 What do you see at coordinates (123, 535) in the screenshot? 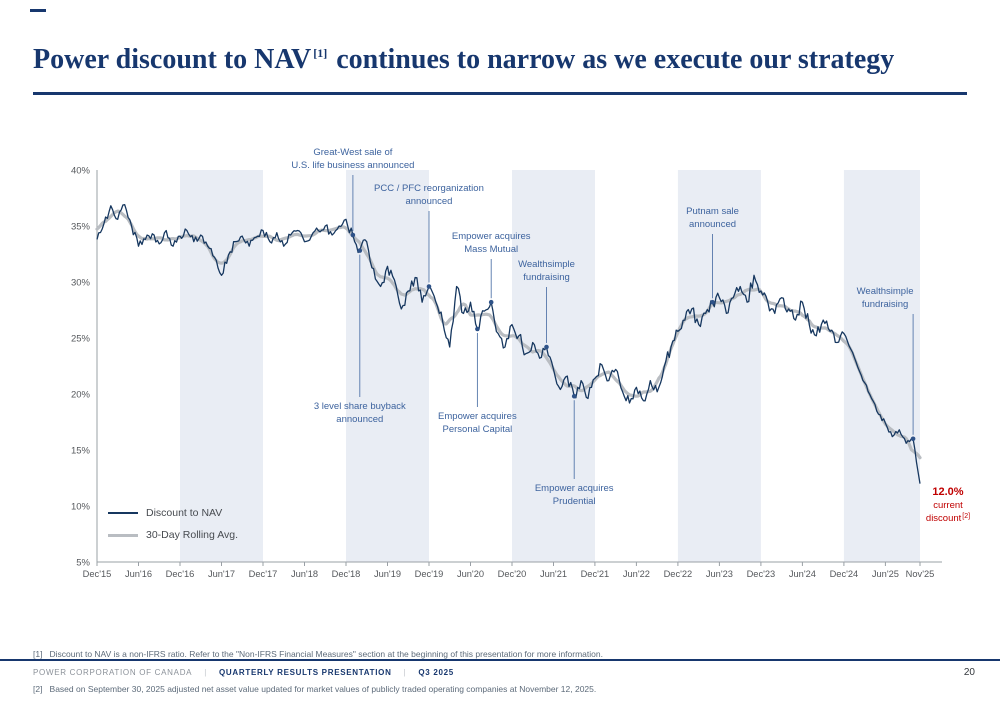
I see `legend-swatch-rolling-line` at bounding box center [123, 535].